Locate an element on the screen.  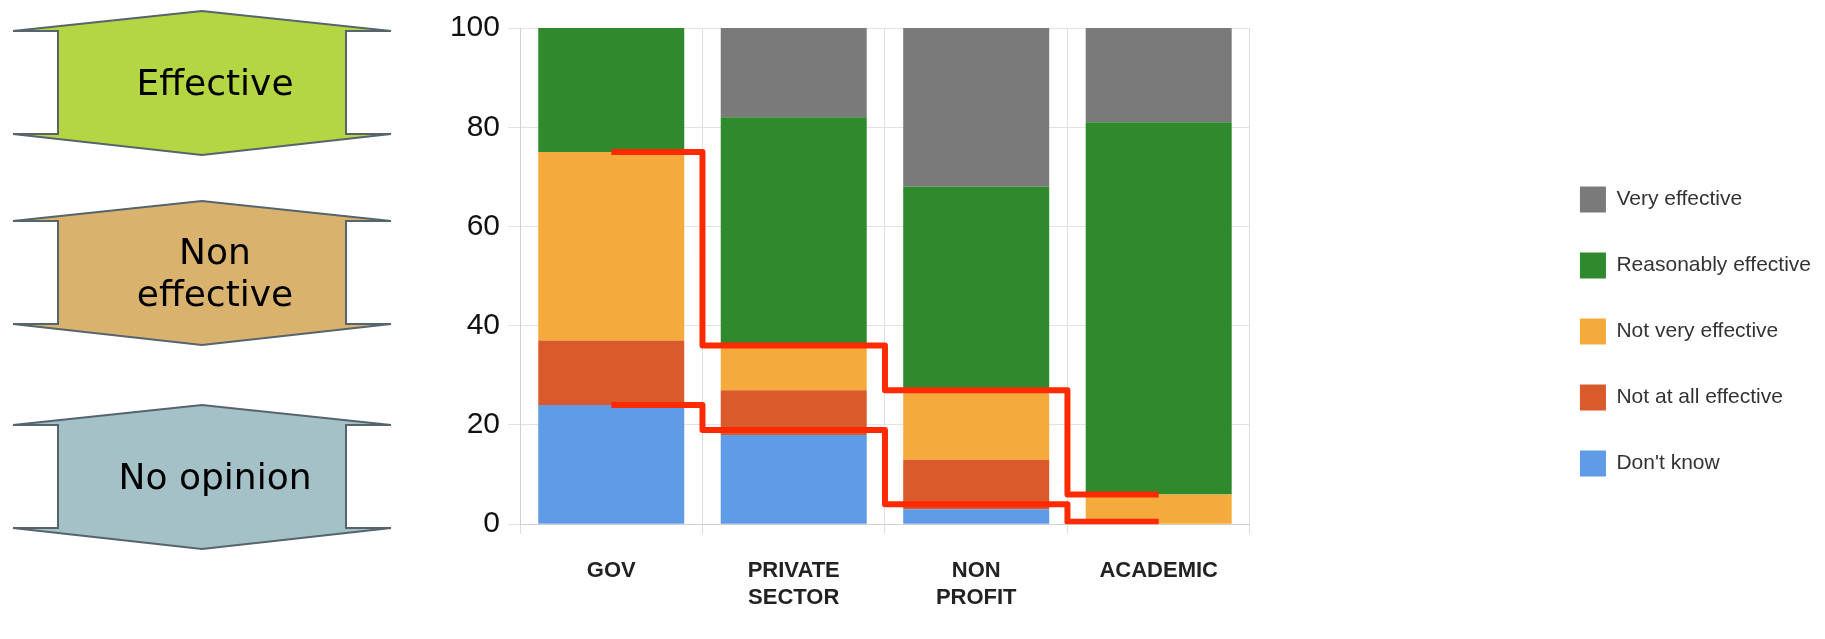
x-tick-label: PRIVATE SECTOR is located at coordinates (793, 583).